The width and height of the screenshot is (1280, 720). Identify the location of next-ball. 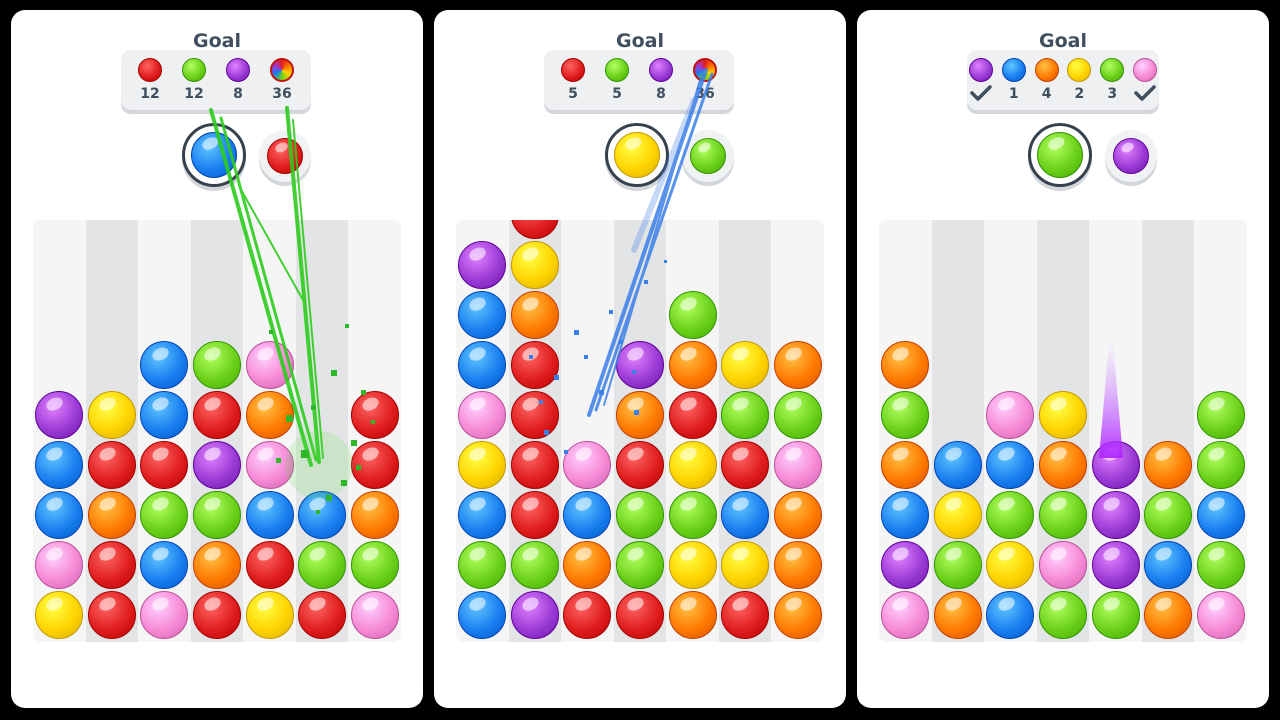
(1131, 156).